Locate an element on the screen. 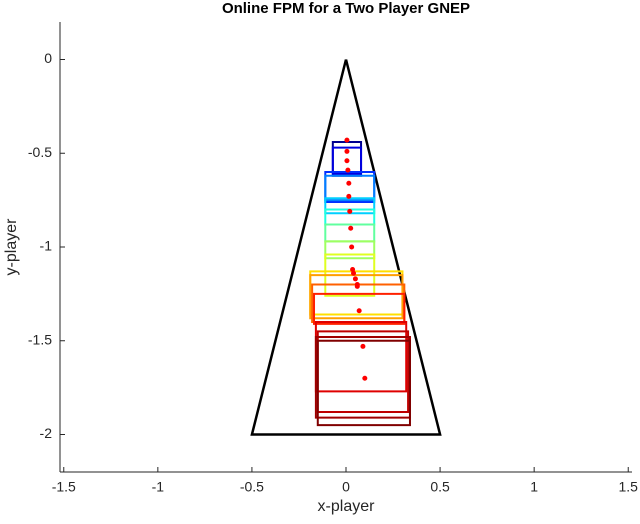 The image size is (640, 524). y-axis-label: y-player is located at coordinates (11, 247).